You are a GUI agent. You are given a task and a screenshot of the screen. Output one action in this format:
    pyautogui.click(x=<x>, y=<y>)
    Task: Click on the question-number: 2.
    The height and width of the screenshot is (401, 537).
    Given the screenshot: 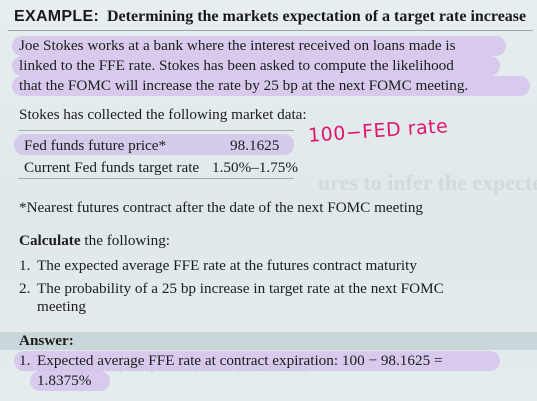 What is the action you would take?
    pyautogui.click(x=25, y=288)
    